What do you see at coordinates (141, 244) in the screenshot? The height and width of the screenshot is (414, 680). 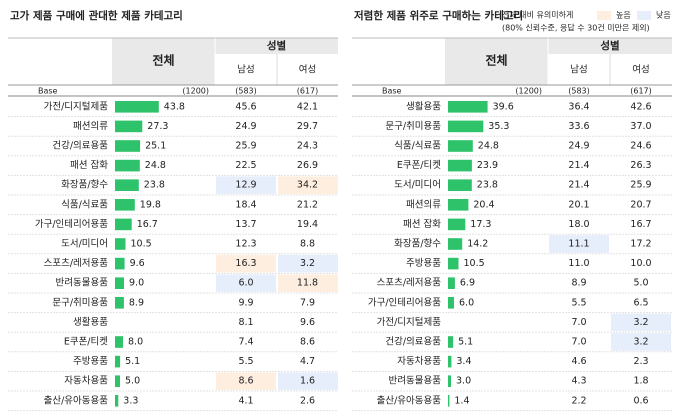 I see `bar-value: 10.5` at bounding box center [141, 244].